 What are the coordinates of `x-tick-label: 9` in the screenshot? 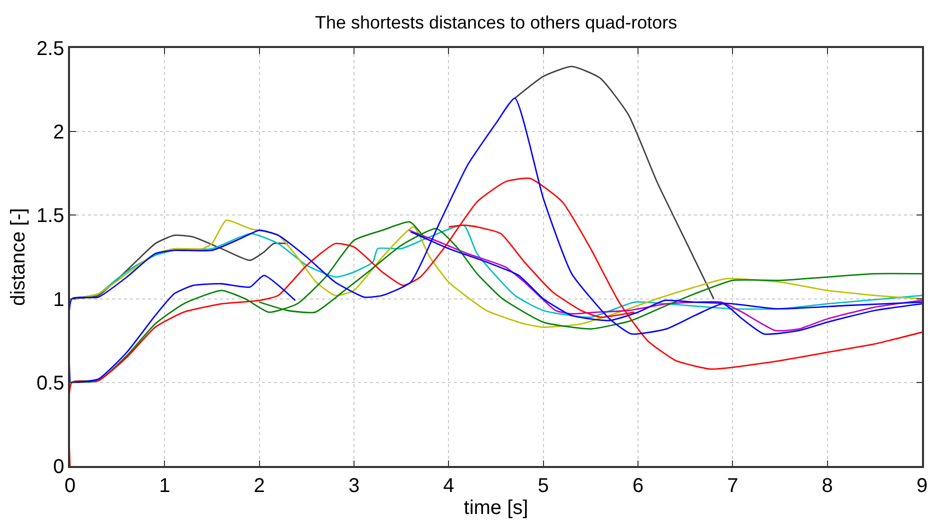 It's located at (922, 485).